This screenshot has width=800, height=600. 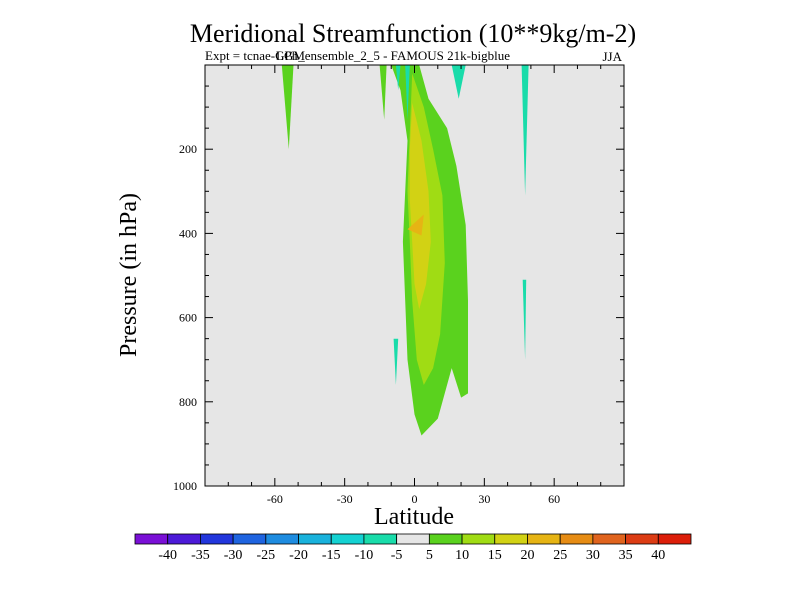 I want to click on colorbar-label: -5, so click(x=397, y=555).